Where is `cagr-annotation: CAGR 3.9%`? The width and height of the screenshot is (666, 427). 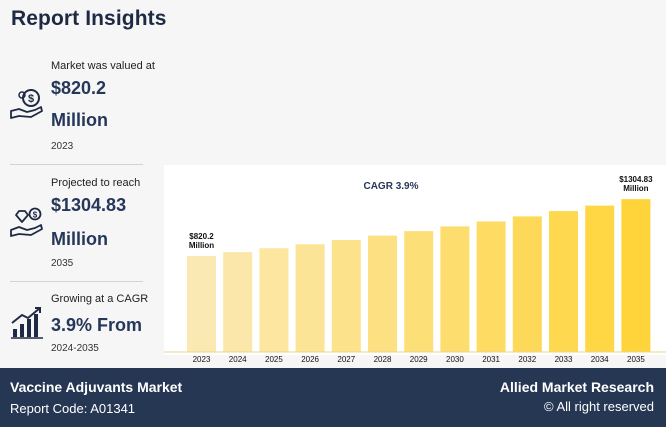 cagr-annotation: CAGR 3.9% is located at coordinates (390, 186).